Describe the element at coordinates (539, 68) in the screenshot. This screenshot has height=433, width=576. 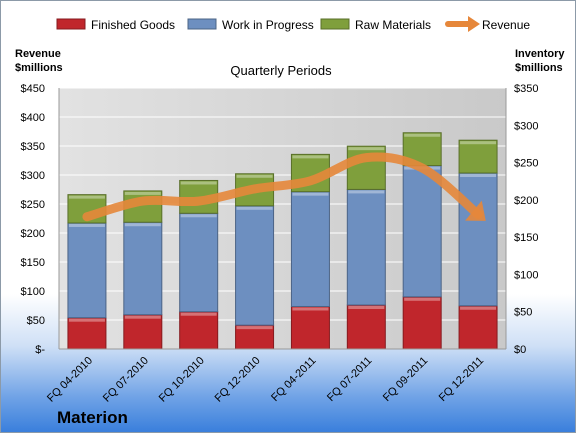
I see `right-axis-title-line2: $millions` at that location.